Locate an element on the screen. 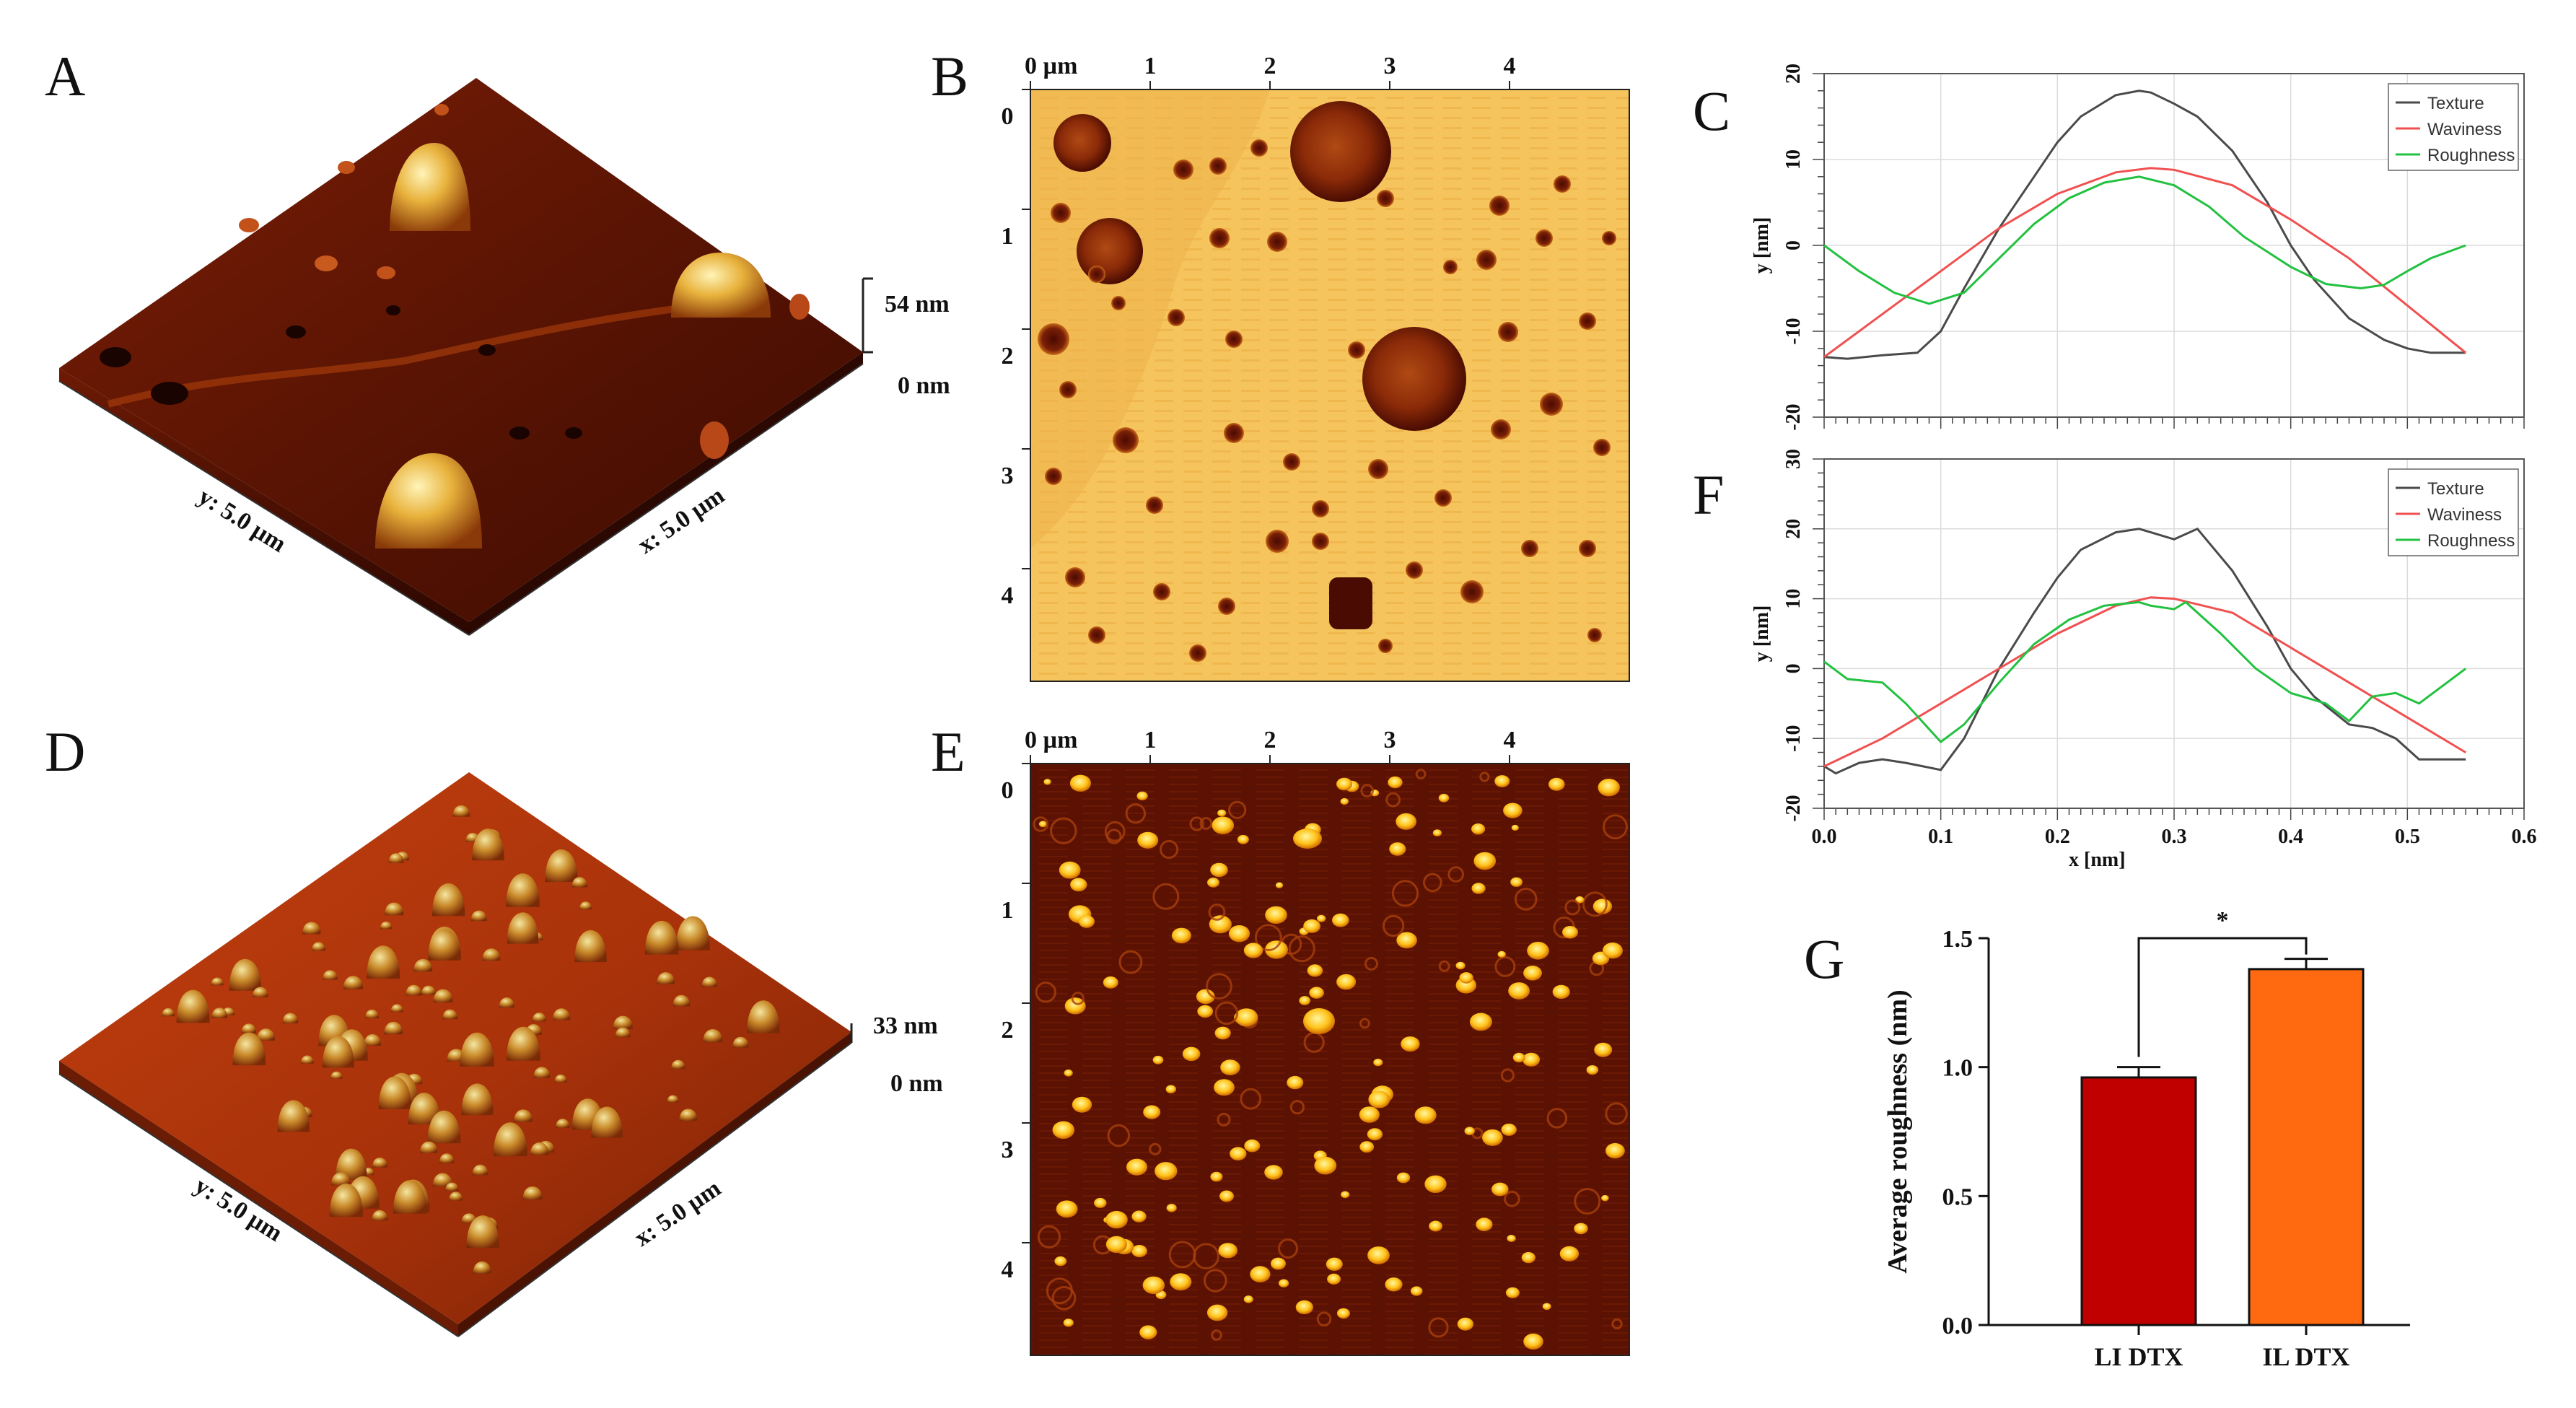  panel-label-c: C is located at coordinates (1712, 111).